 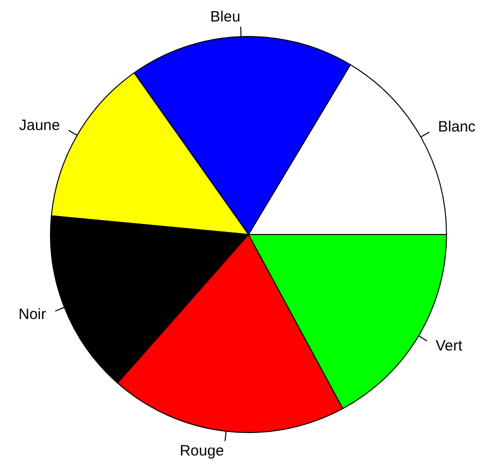 What do you see at coordinates (450, 345) in the screenshot?
I see `slice-label: Vert` at bounding box center [450, 345].